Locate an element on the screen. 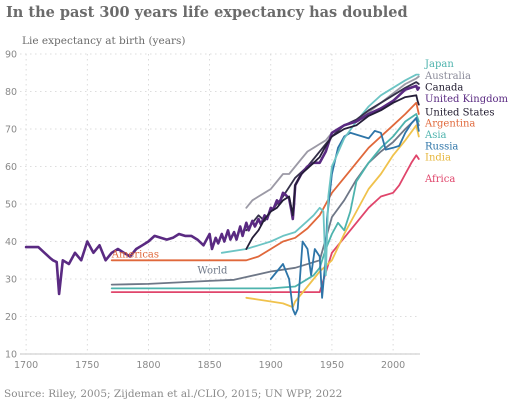 This screenshot has width=514, height=407. end-label-africa: Africa is located at coordinates (439, 179).